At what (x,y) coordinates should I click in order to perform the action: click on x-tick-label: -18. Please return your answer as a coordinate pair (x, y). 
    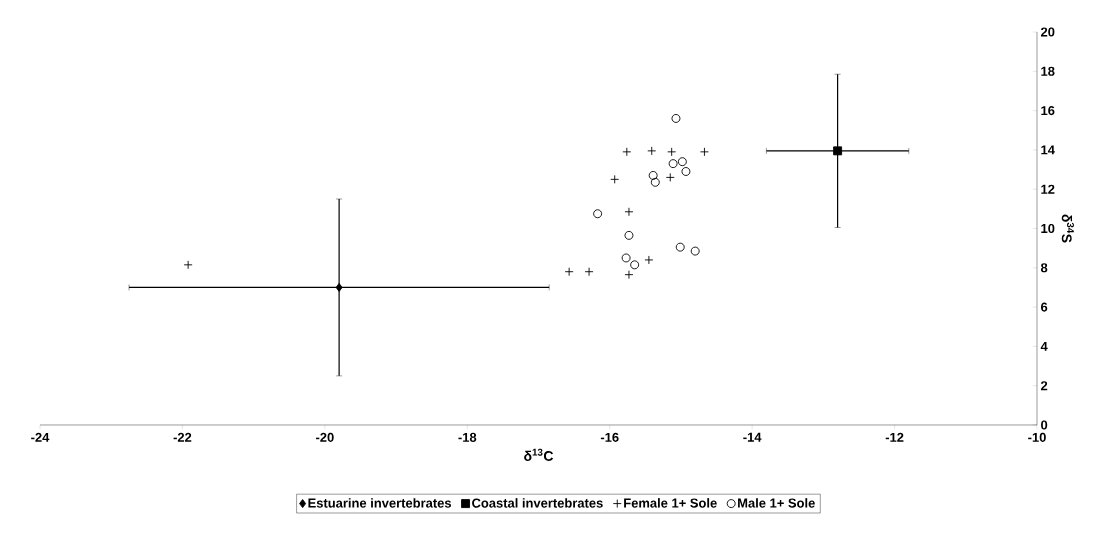
    Looking at the image, I should click on (467, 437).